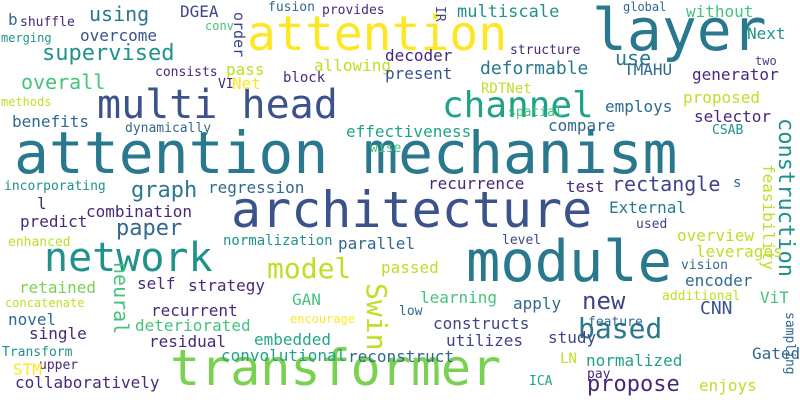 The width and height of the screenshot is (800, 400). What do you see at coordinates (401, 356) in the screenshot?
I see `word-reconstruct: reconstruct` at bounding box center [401, 356].